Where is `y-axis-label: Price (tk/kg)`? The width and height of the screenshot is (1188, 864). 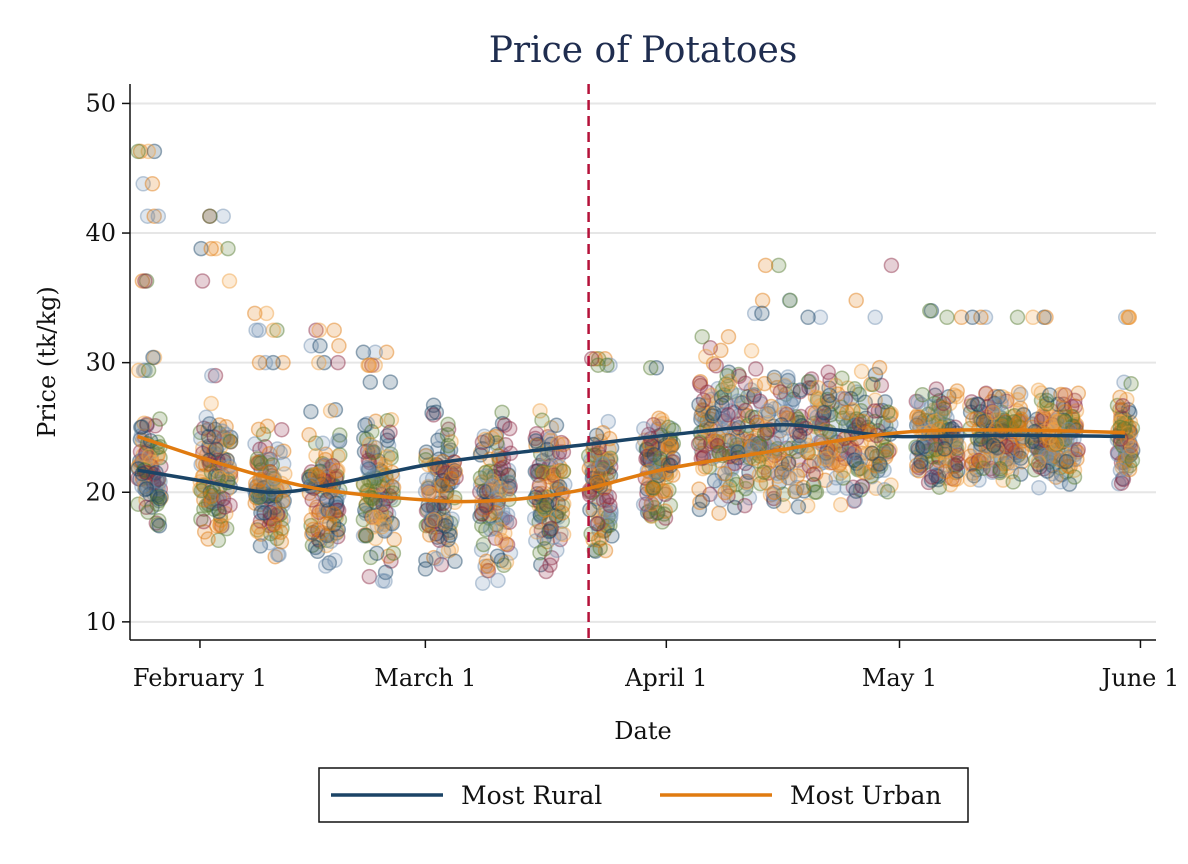
y-axis-label: Price (tk/kg) is located at coordinates (47, 361).